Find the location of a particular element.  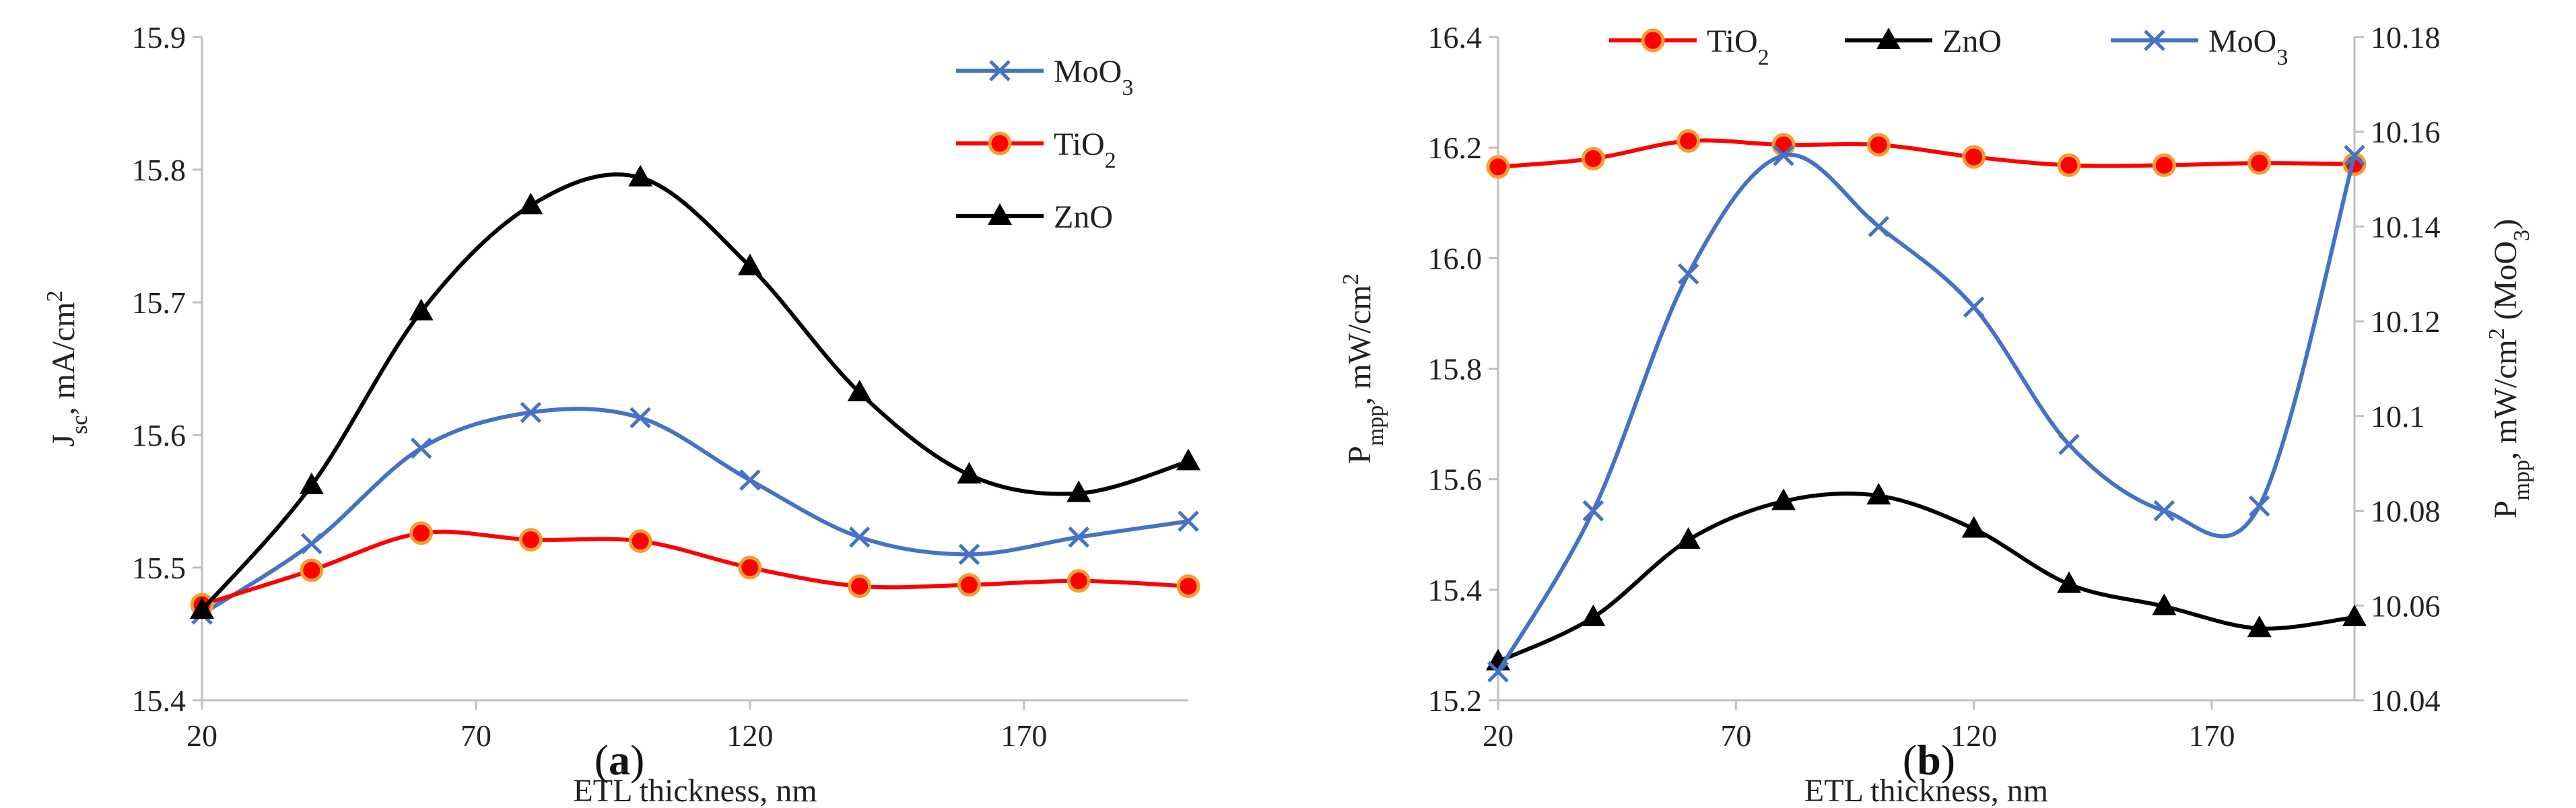

y2-tick-label: 10.12 is located at coordinates (2406, 321).